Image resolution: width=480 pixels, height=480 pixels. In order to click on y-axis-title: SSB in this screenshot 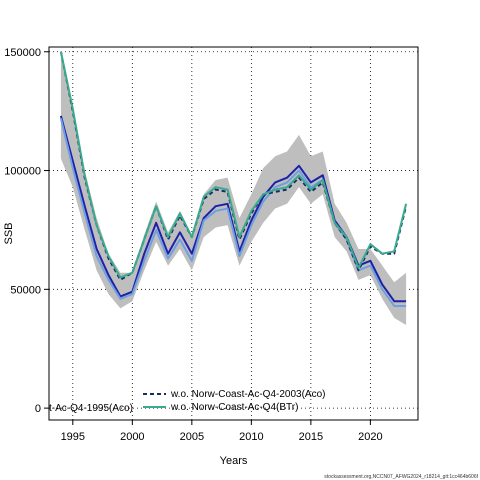, I will do `click(9, 233)`.